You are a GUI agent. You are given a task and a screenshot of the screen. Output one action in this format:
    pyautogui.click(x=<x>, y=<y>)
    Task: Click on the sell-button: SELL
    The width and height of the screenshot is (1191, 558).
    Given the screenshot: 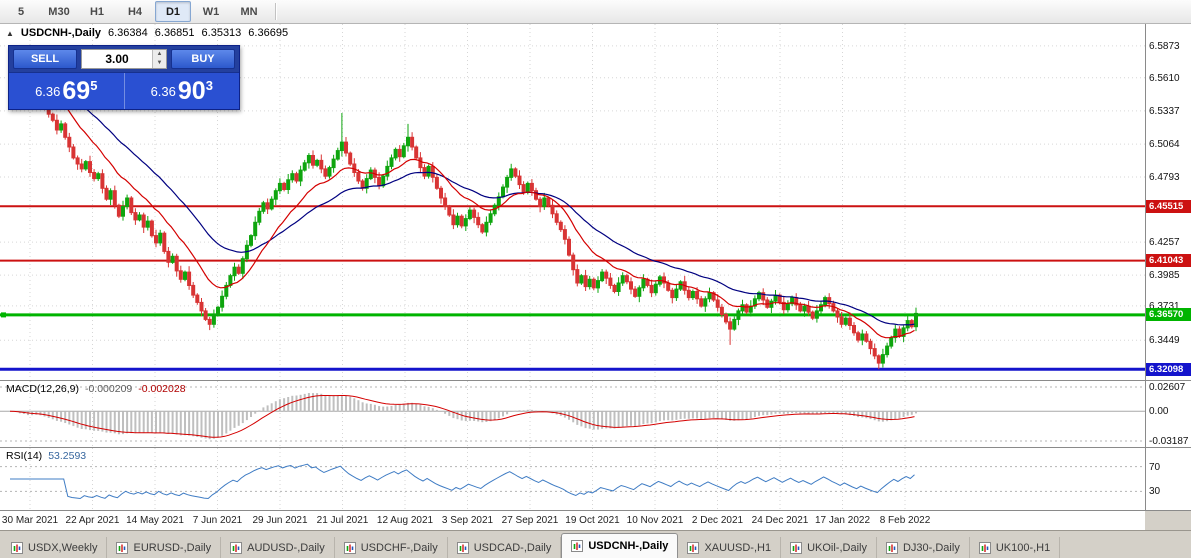 What is the action you would take?
    pyautogui.click(x=45, y=59)
    